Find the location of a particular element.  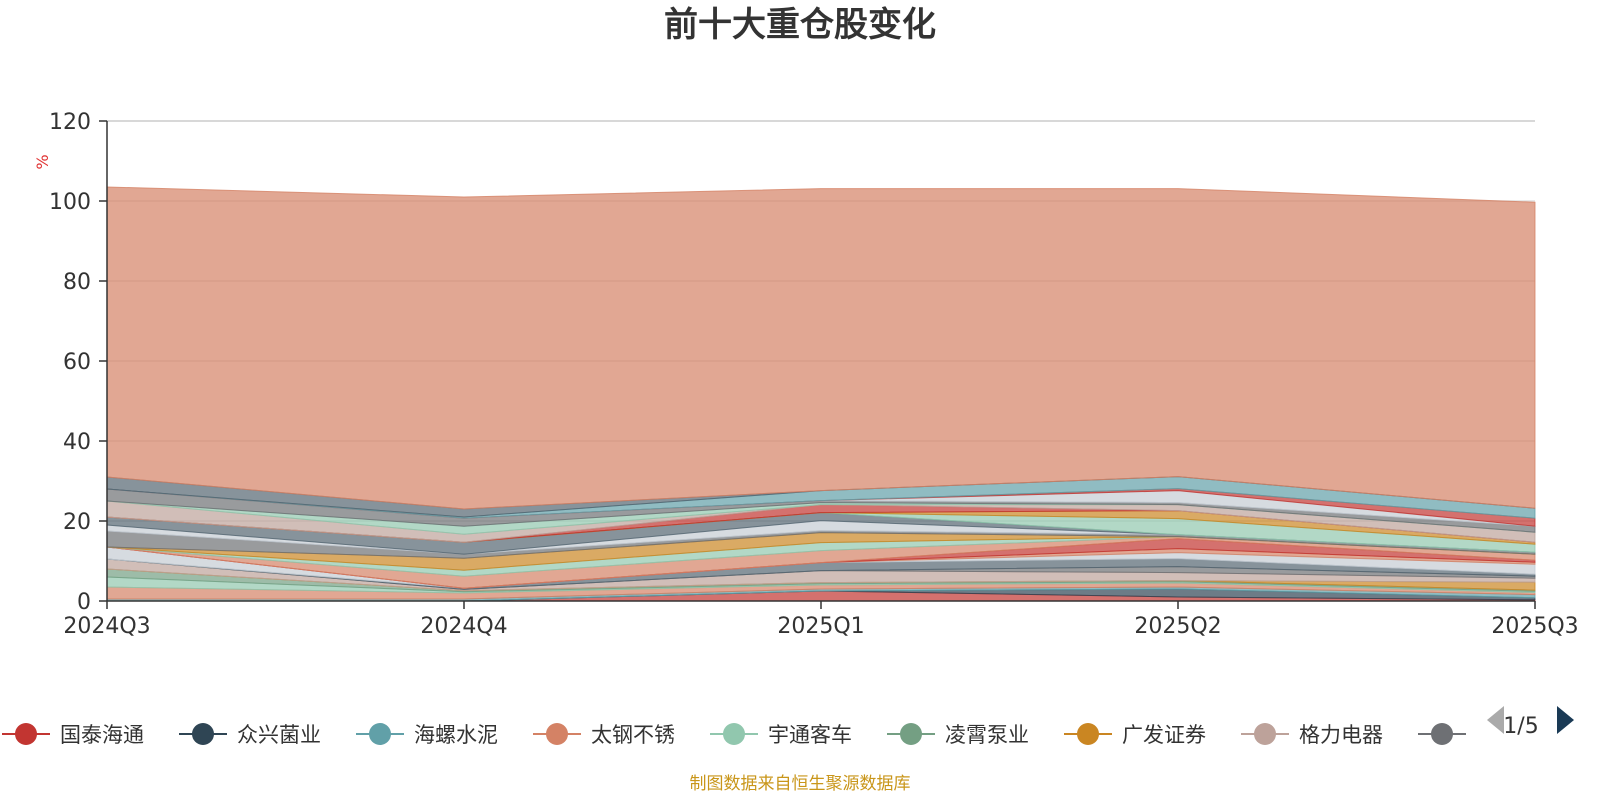

legend: 国泰海通 众兴菌业 海螺水泥 太钢不锈 宇通客车 凌霄泵业 广发证券 格力电器 is located at coordinates (734, 735).